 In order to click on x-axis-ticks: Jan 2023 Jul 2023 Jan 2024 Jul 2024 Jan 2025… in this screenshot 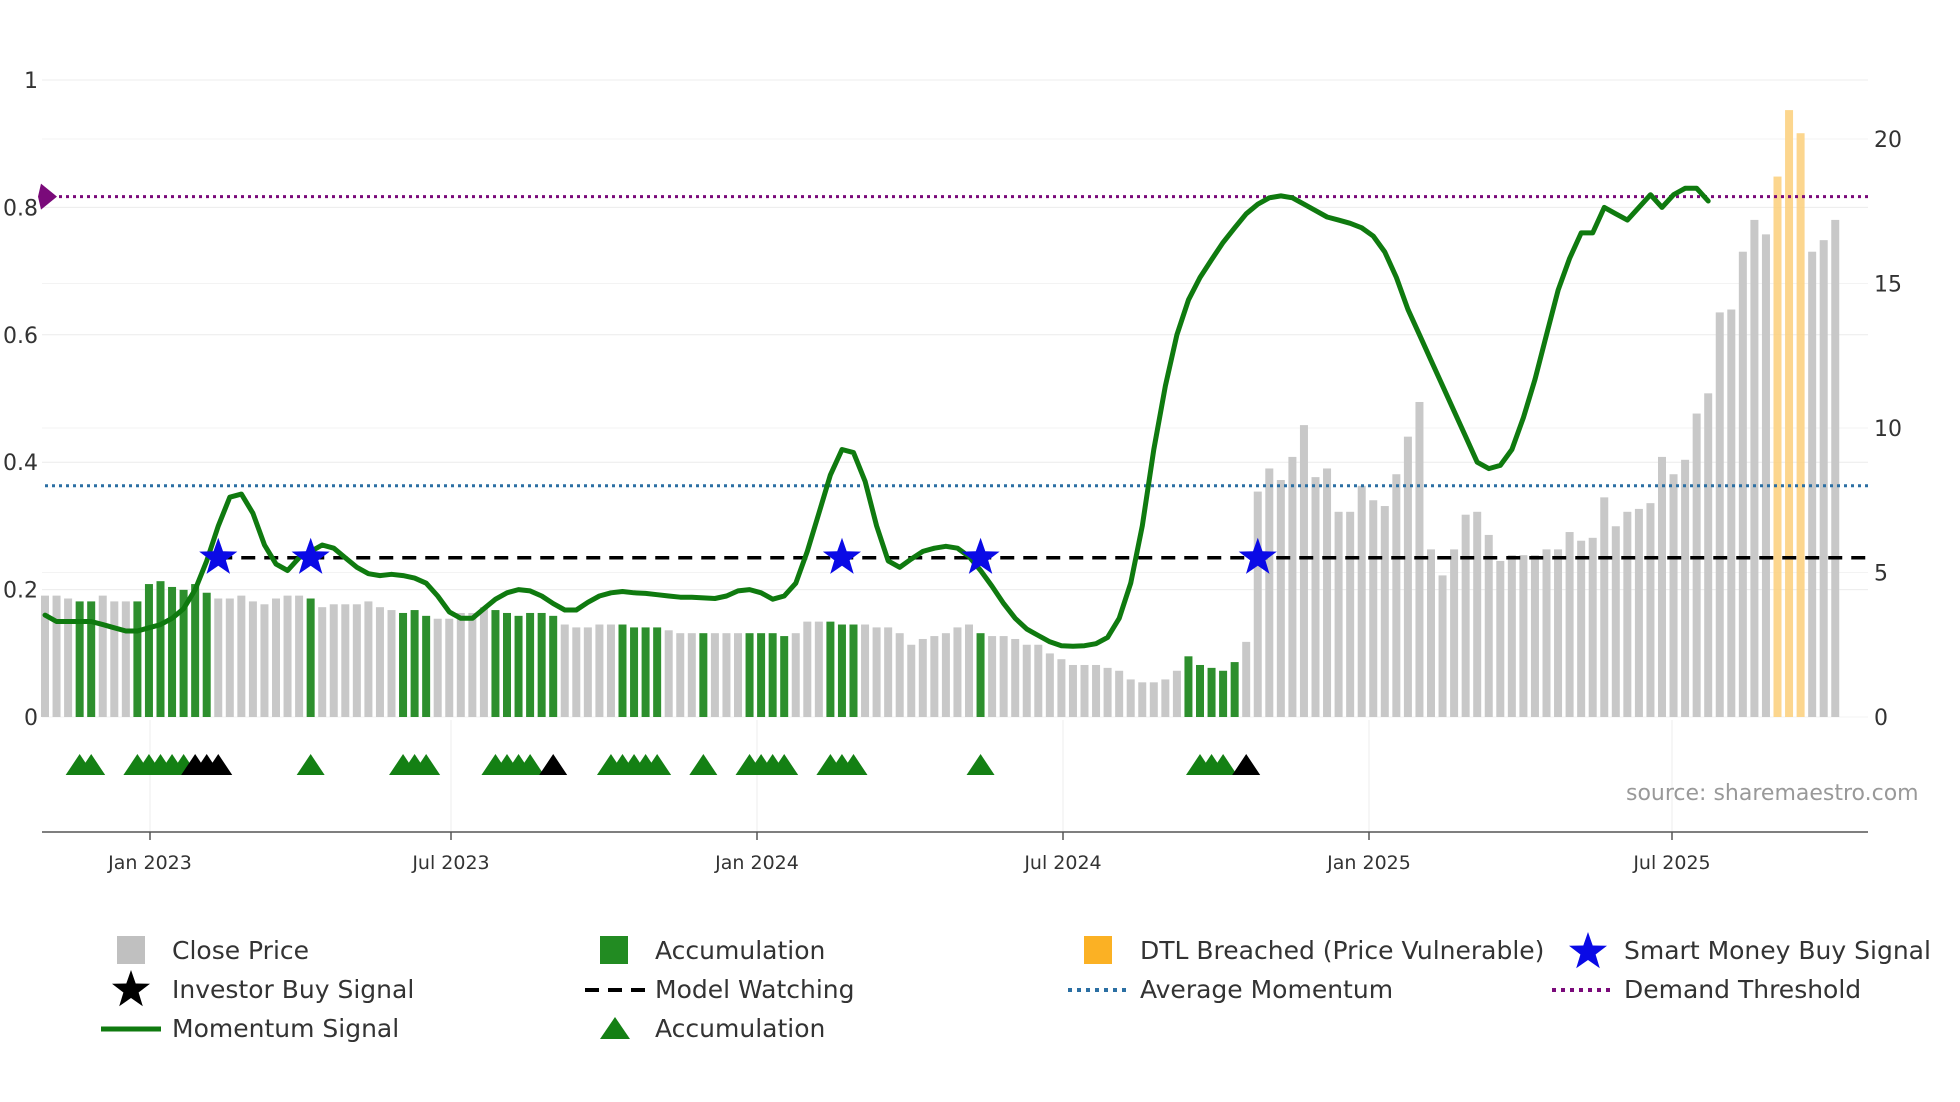, I will do `click(909, 853)`.